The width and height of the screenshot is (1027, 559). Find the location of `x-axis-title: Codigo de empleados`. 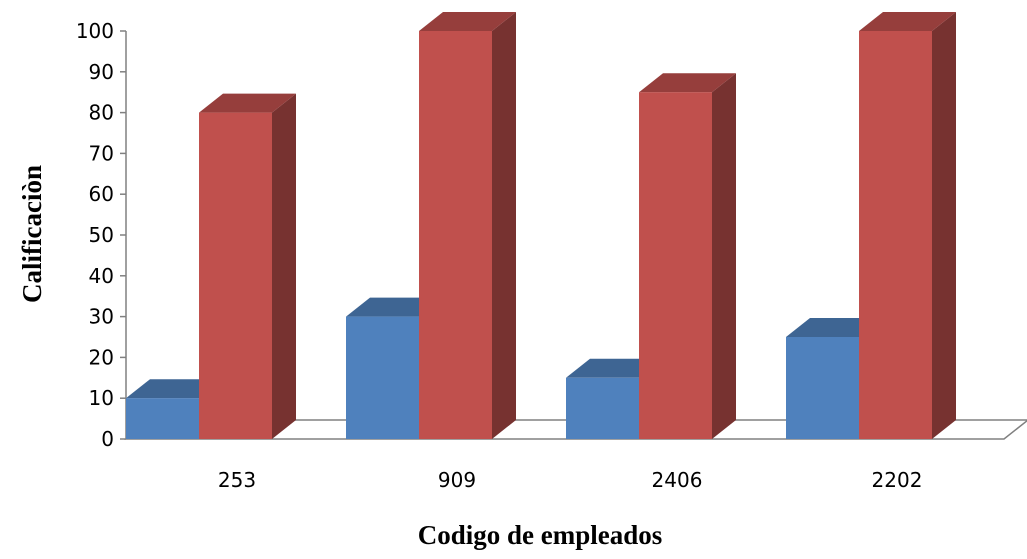

x-axis-title: Codigo de empleados is located at coordinates (540, 535).